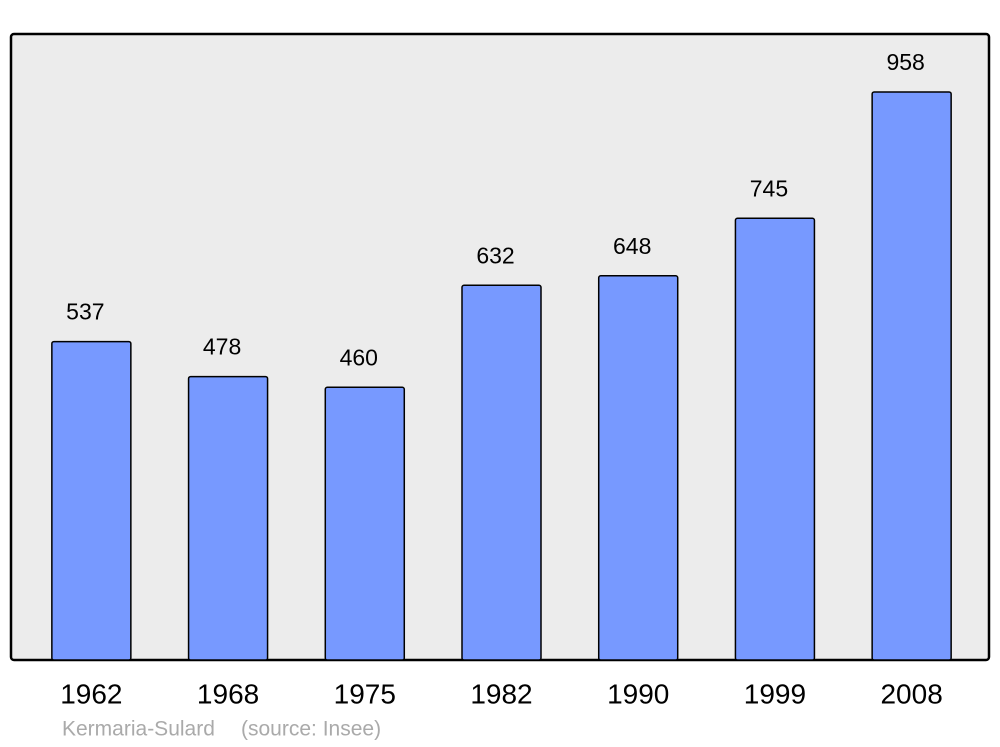 This screenshot has width=1000, height=747. Describe the element at coordinates (311, 729) in the screenshot. I see `source-note: (source: Insee)` at that location.